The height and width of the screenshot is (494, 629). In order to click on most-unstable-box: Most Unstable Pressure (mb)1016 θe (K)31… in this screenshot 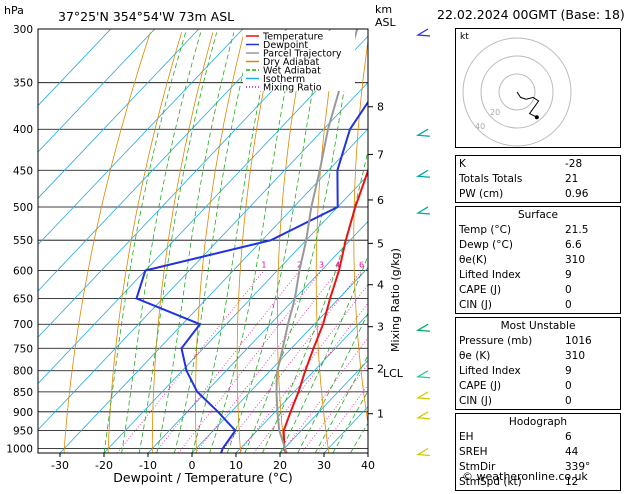, I will do `click(538, 363)`.